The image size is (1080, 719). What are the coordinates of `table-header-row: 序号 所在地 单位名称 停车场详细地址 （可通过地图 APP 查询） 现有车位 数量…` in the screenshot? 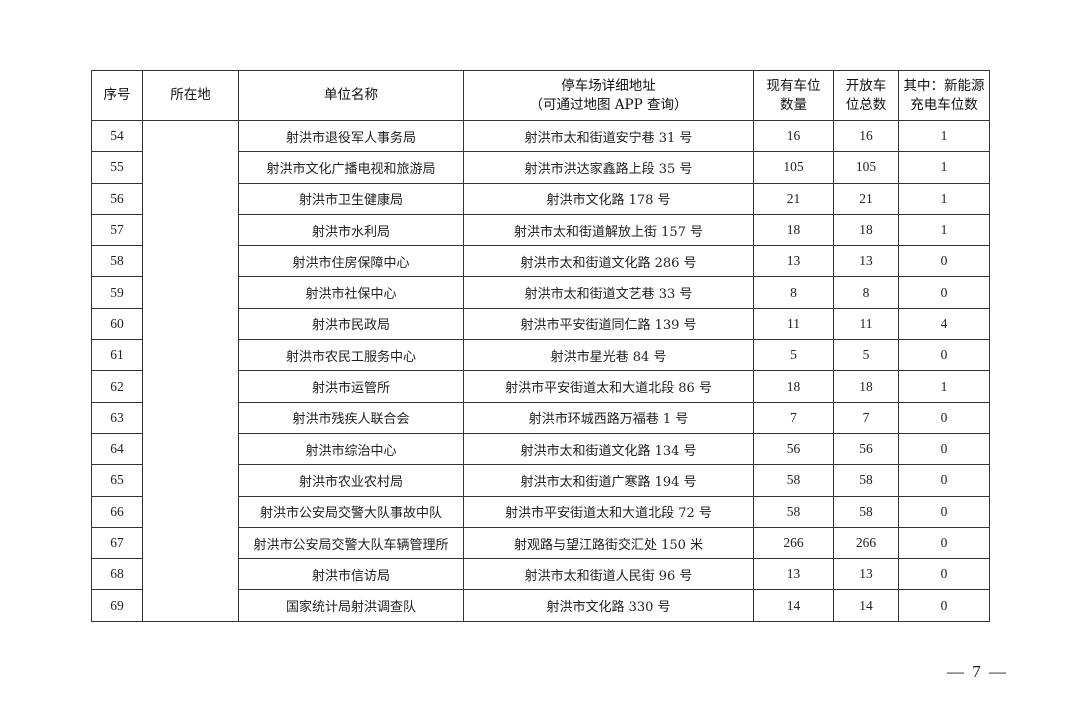 It's located at (540, 95).